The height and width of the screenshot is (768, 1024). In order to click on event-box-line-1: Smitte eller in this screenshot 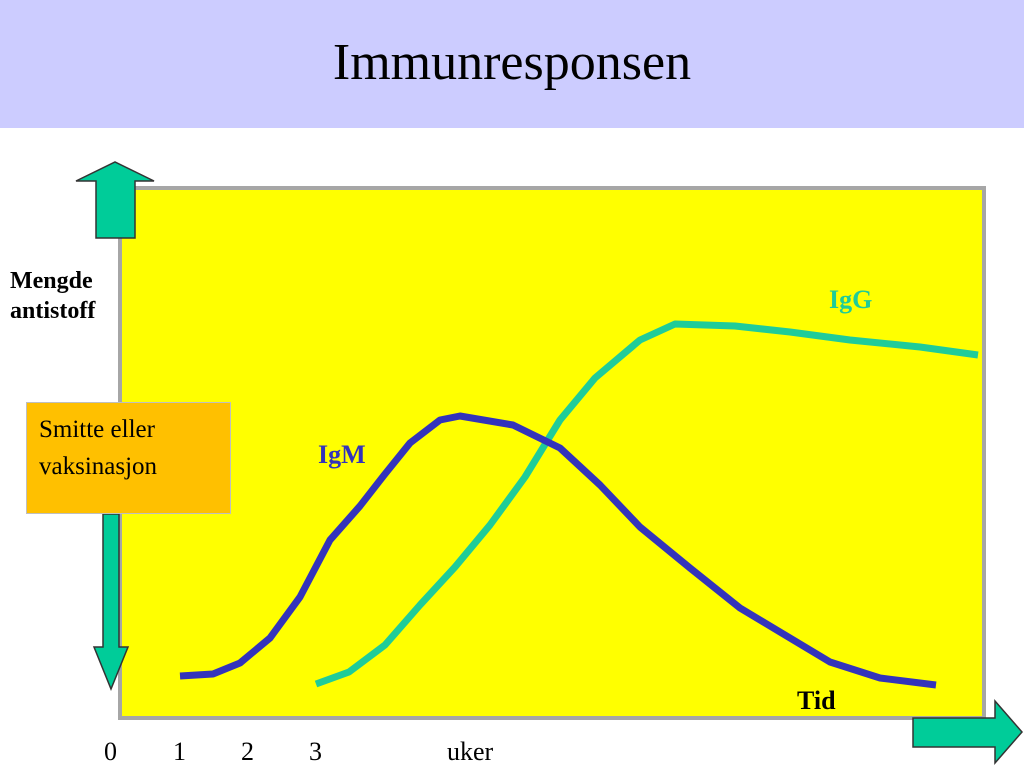, I will do `click(97, 429)`.